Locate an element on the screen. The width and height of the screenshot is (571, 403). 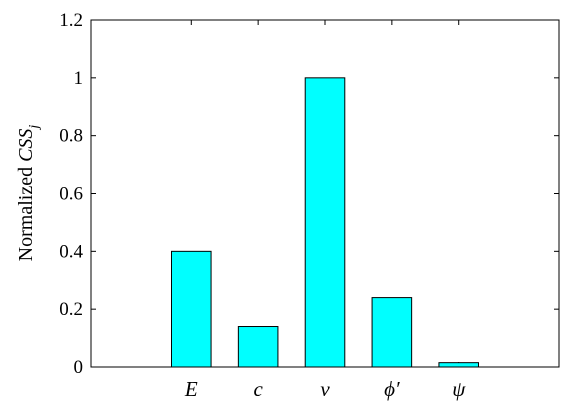
x-tick-label: ψ is located at coordinates (459, 389).